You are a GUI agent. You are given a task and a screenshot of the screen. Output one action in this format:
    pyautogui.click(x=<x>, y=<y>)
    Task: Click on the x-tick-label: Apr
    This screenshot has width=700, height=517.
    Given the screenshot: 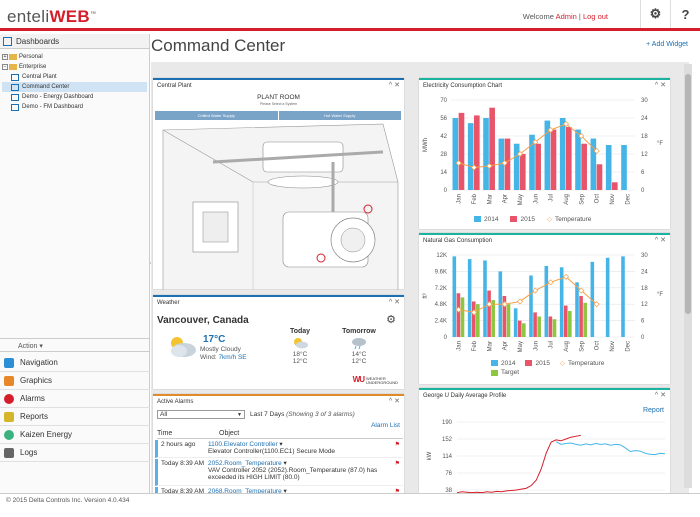 What is the action you would take?
    pyautogui.click(x=506, y=345)
    